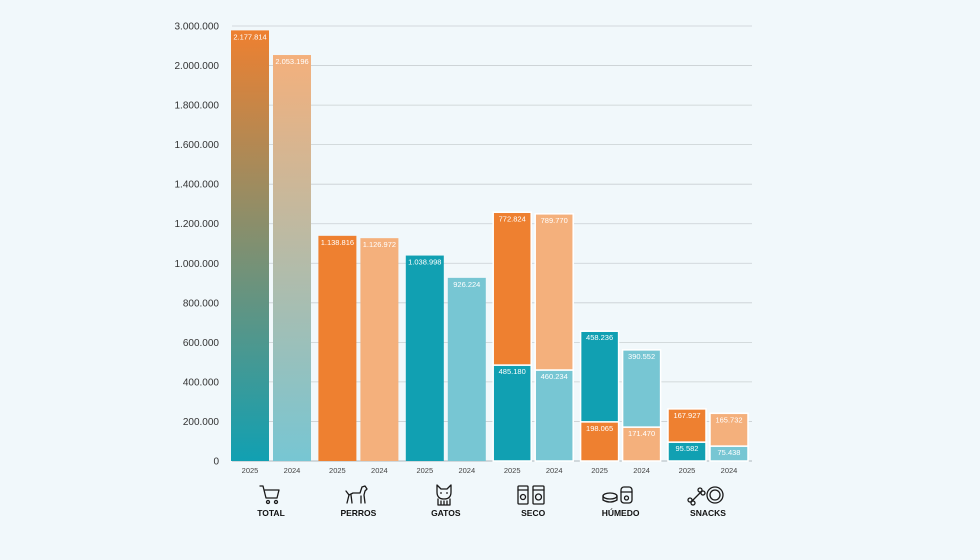 The width and height of the screenshot is (980, 560). I want to click on y-tick-label: 1.200.000, so click(197, 224).